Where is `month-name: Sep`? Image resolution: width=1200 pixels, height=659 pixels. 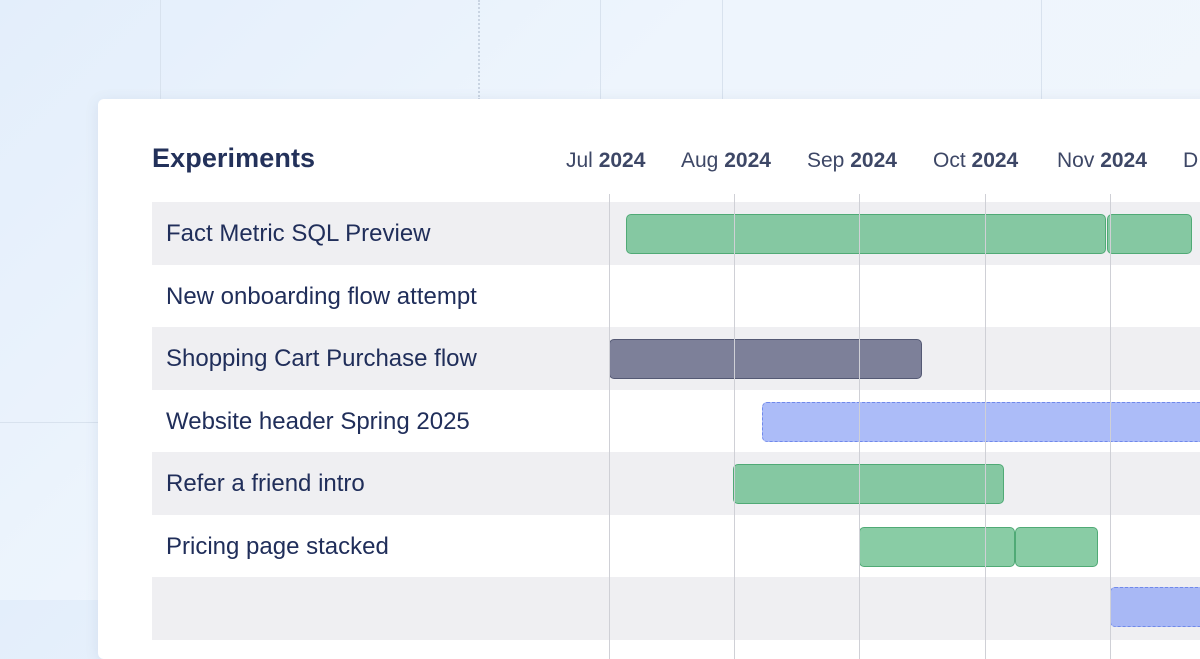
month-name: Sep is located at coordinates (826, 160).